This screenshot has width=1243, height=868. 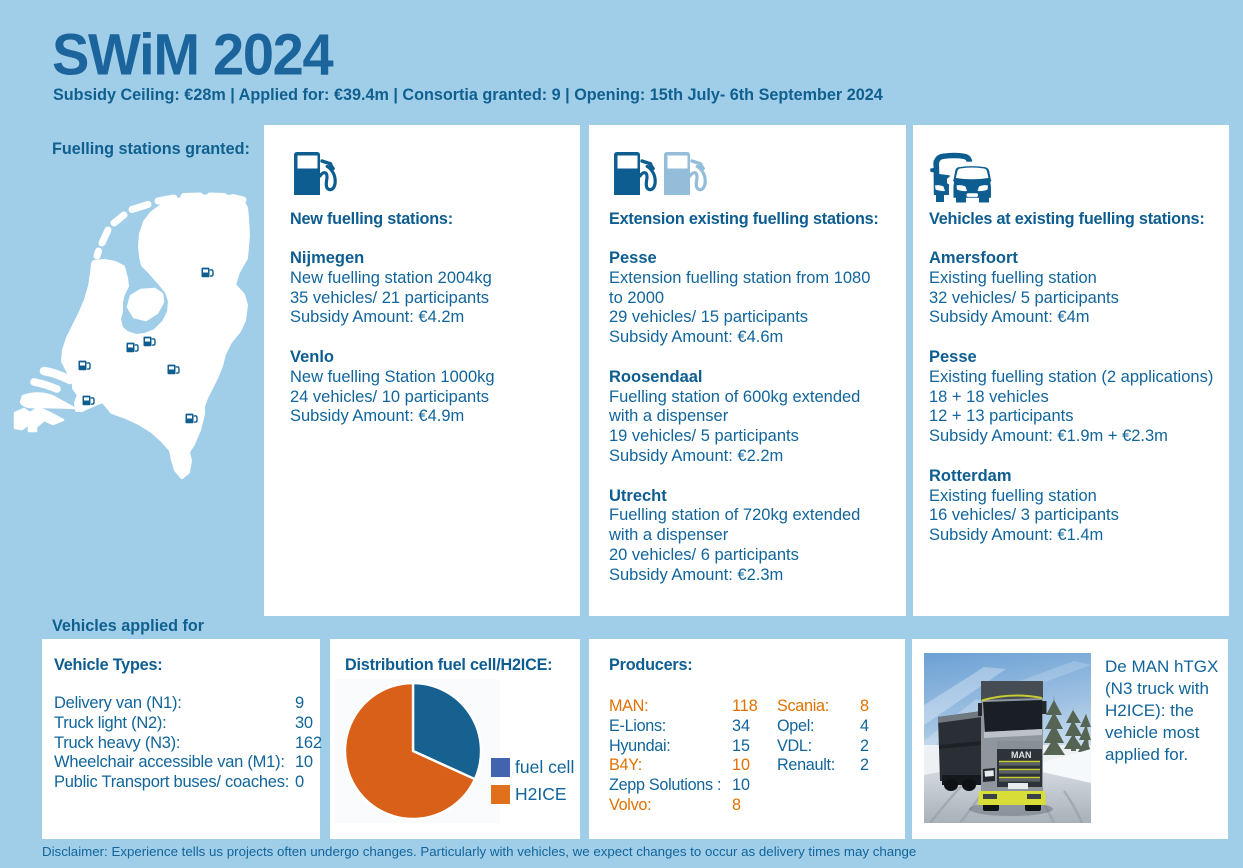 I want to click on svg-text: fuel cell, so click(x=544, y=767).